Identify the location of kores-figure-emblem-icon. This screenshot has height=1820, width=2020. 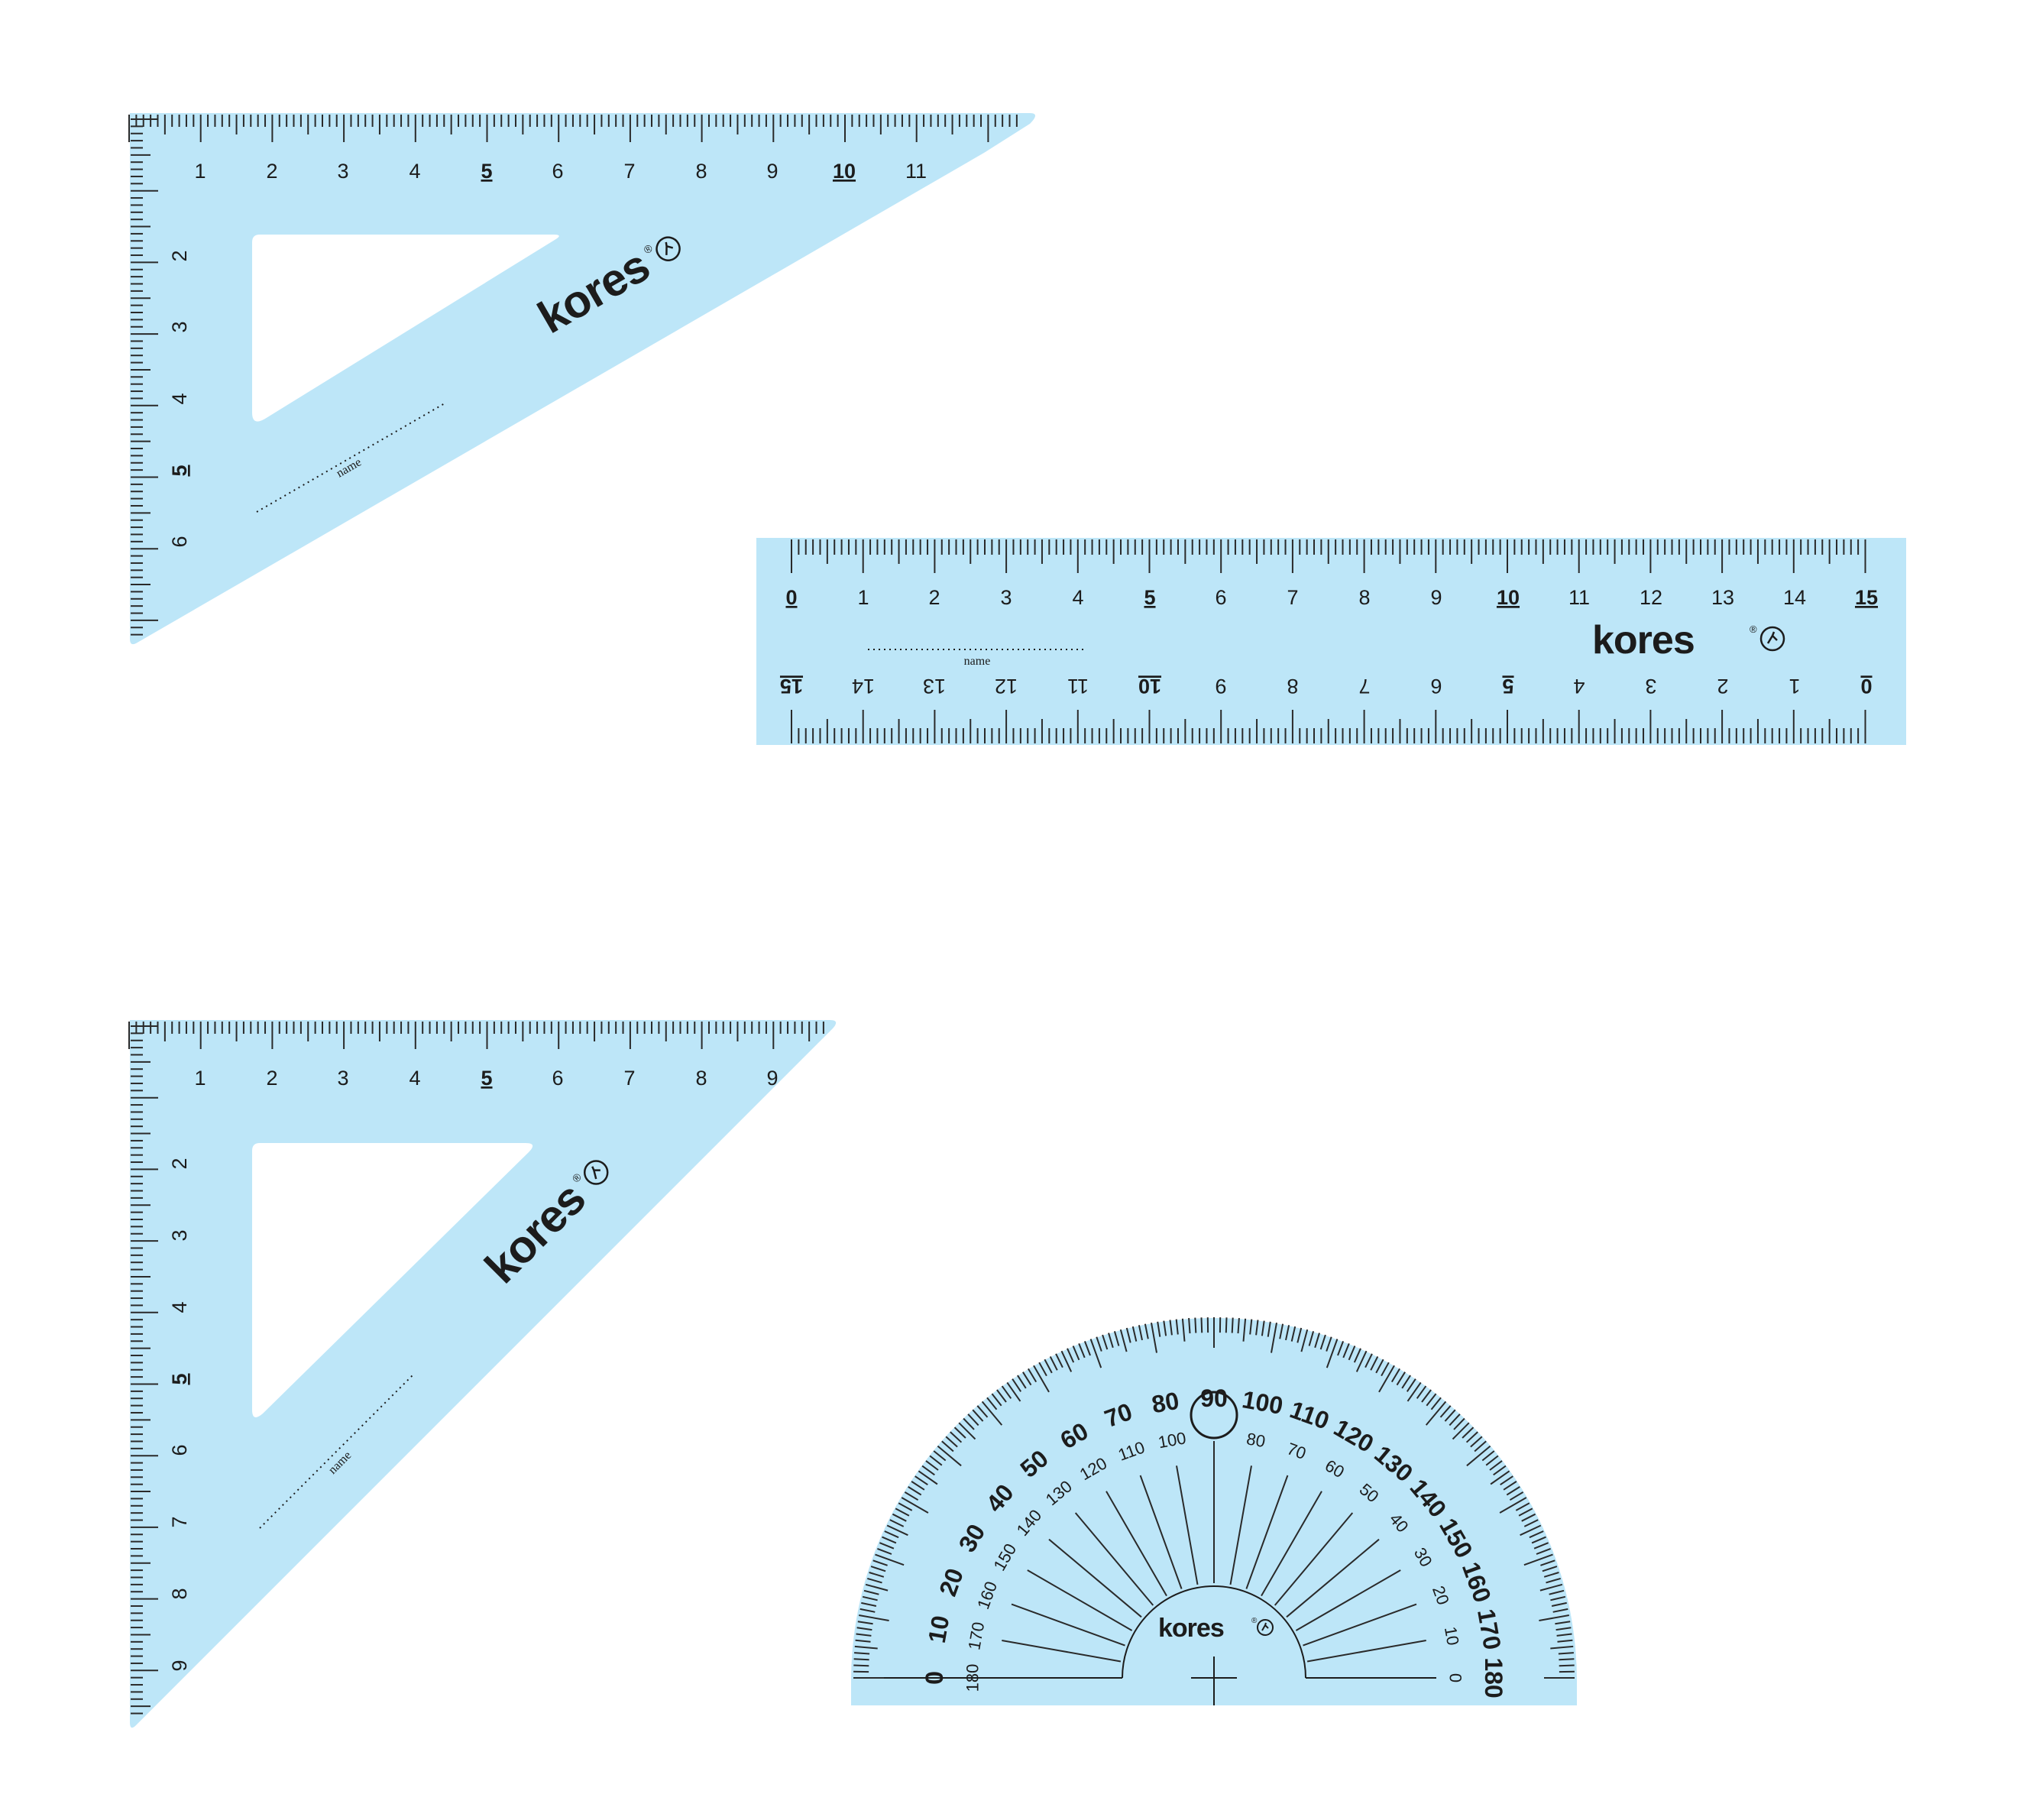
(1772, 639).